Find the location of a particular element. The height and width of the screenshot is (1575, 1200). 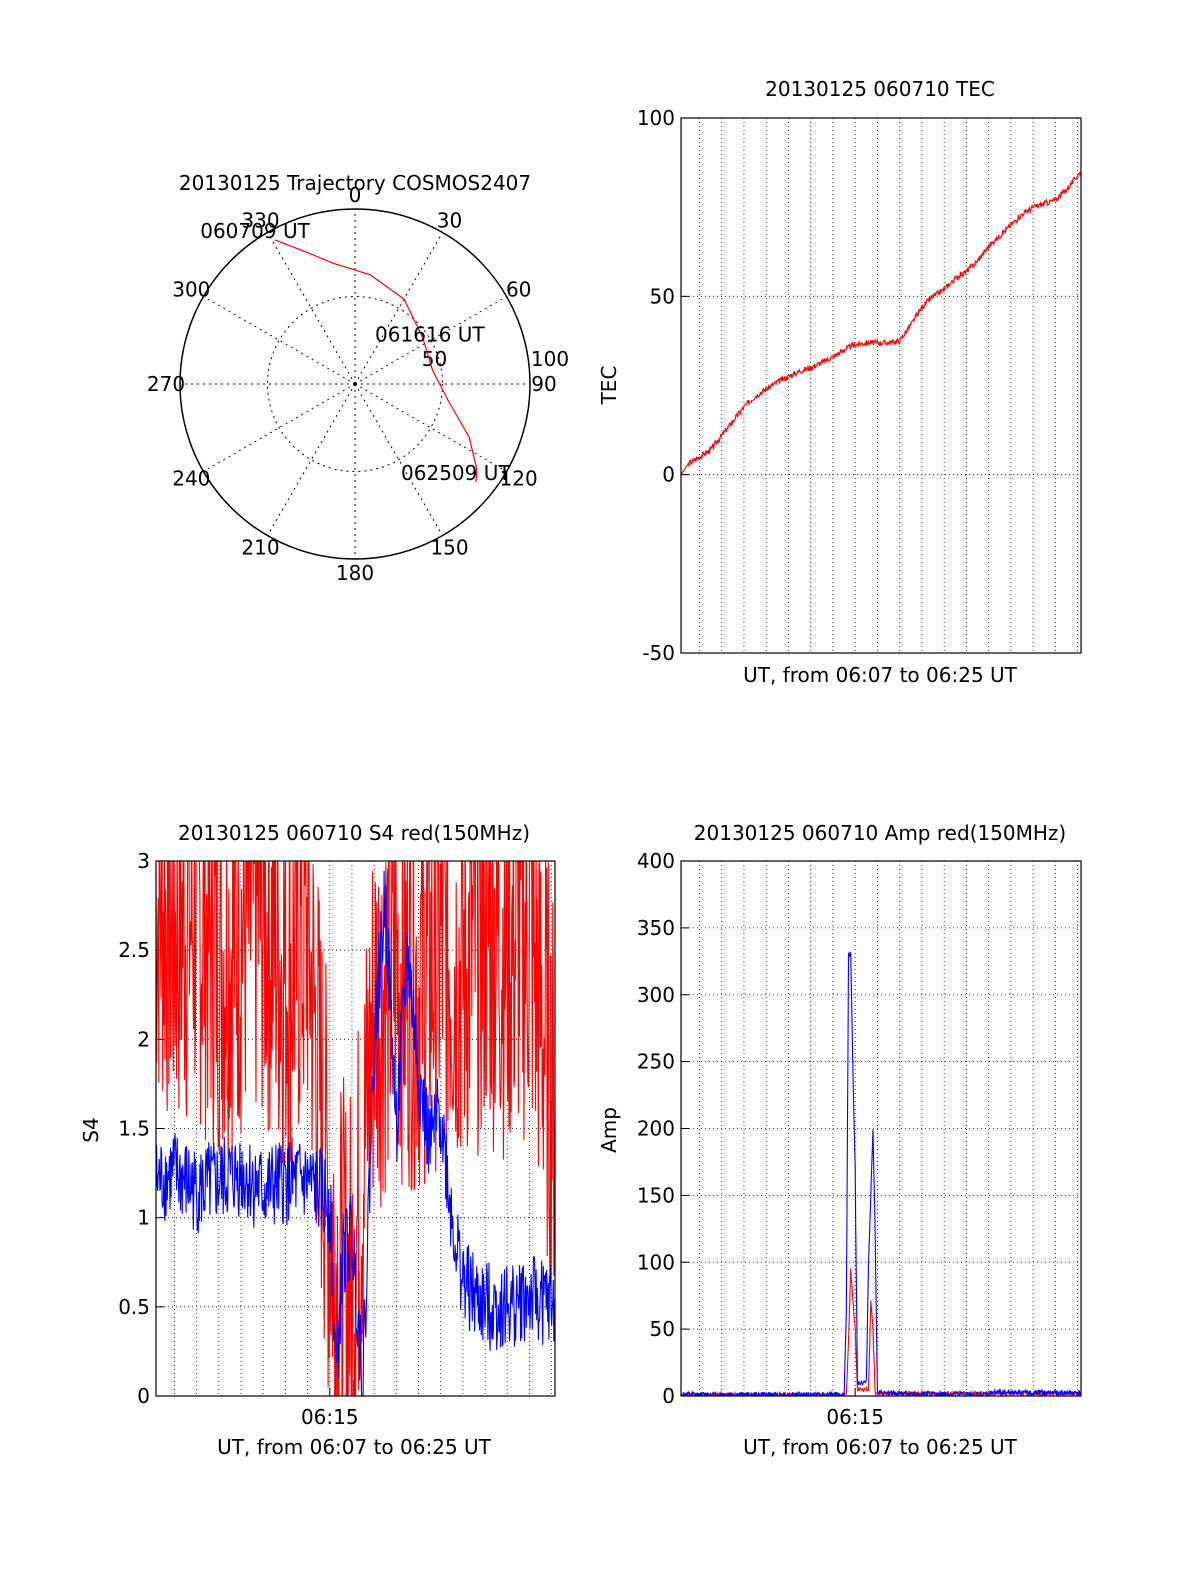

trajectory-time-label: 061616 UT is located at coordinates (430, 335).